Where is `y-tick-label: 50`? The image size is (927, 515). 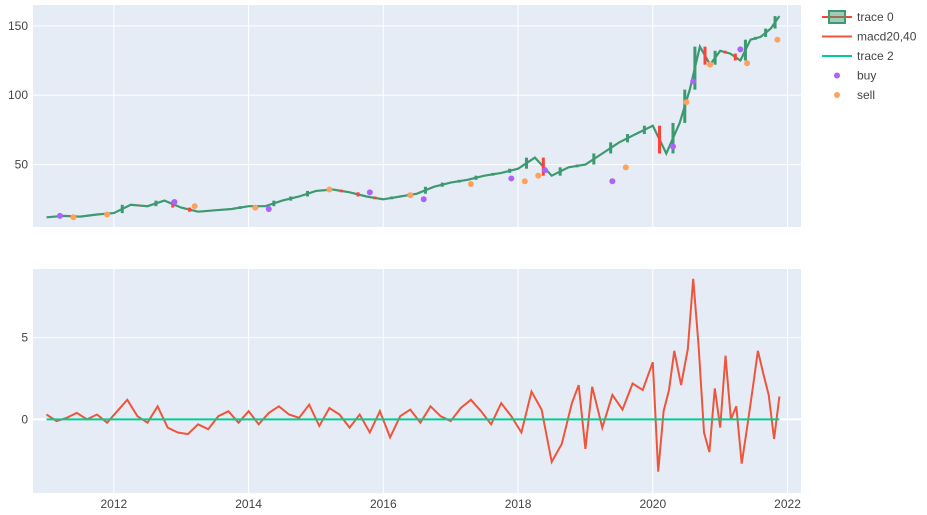
y-tick-label: 50 is located at coordinates (22, 165).